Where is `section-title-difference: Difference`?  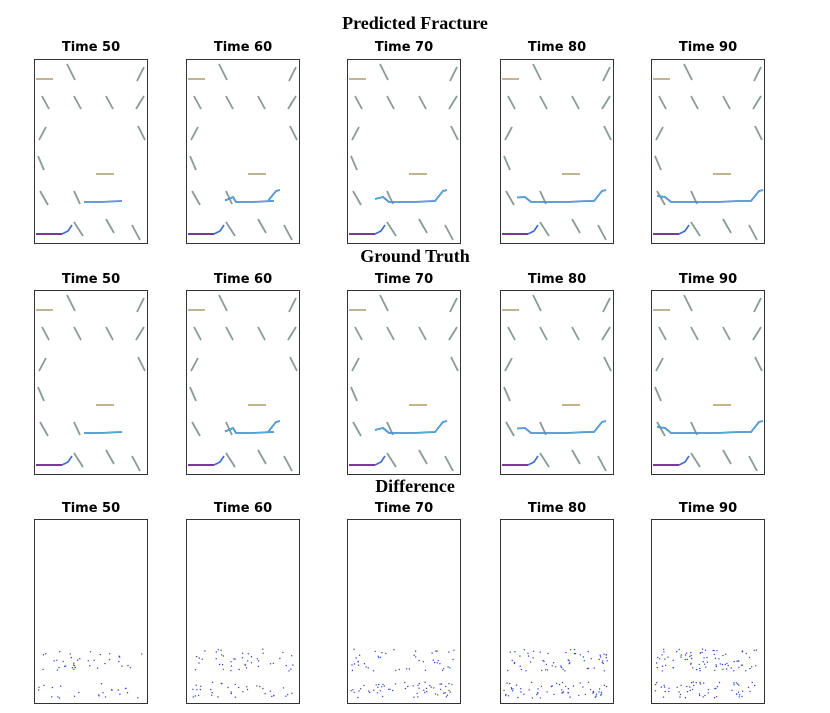
section-title-difference: Difference is located at coordinates (415, 486).